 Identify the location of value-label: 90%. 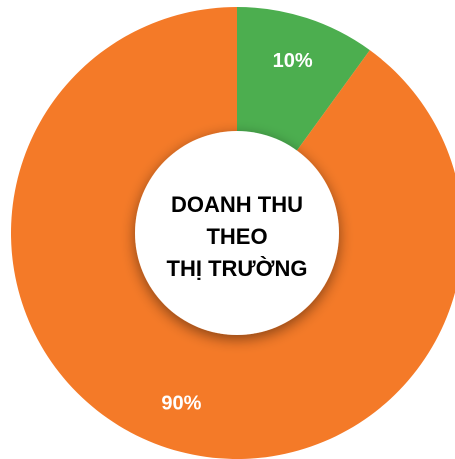
(181, 403).